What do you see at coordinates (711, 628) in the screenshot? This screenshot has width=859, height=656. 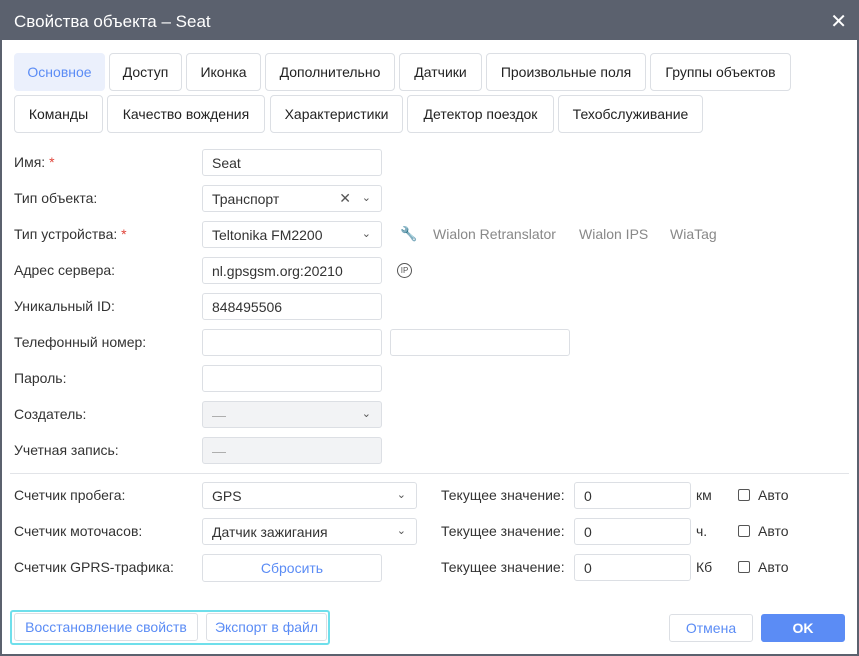 I see `cancel-button: Отмена` at bounding box center [711, 628].